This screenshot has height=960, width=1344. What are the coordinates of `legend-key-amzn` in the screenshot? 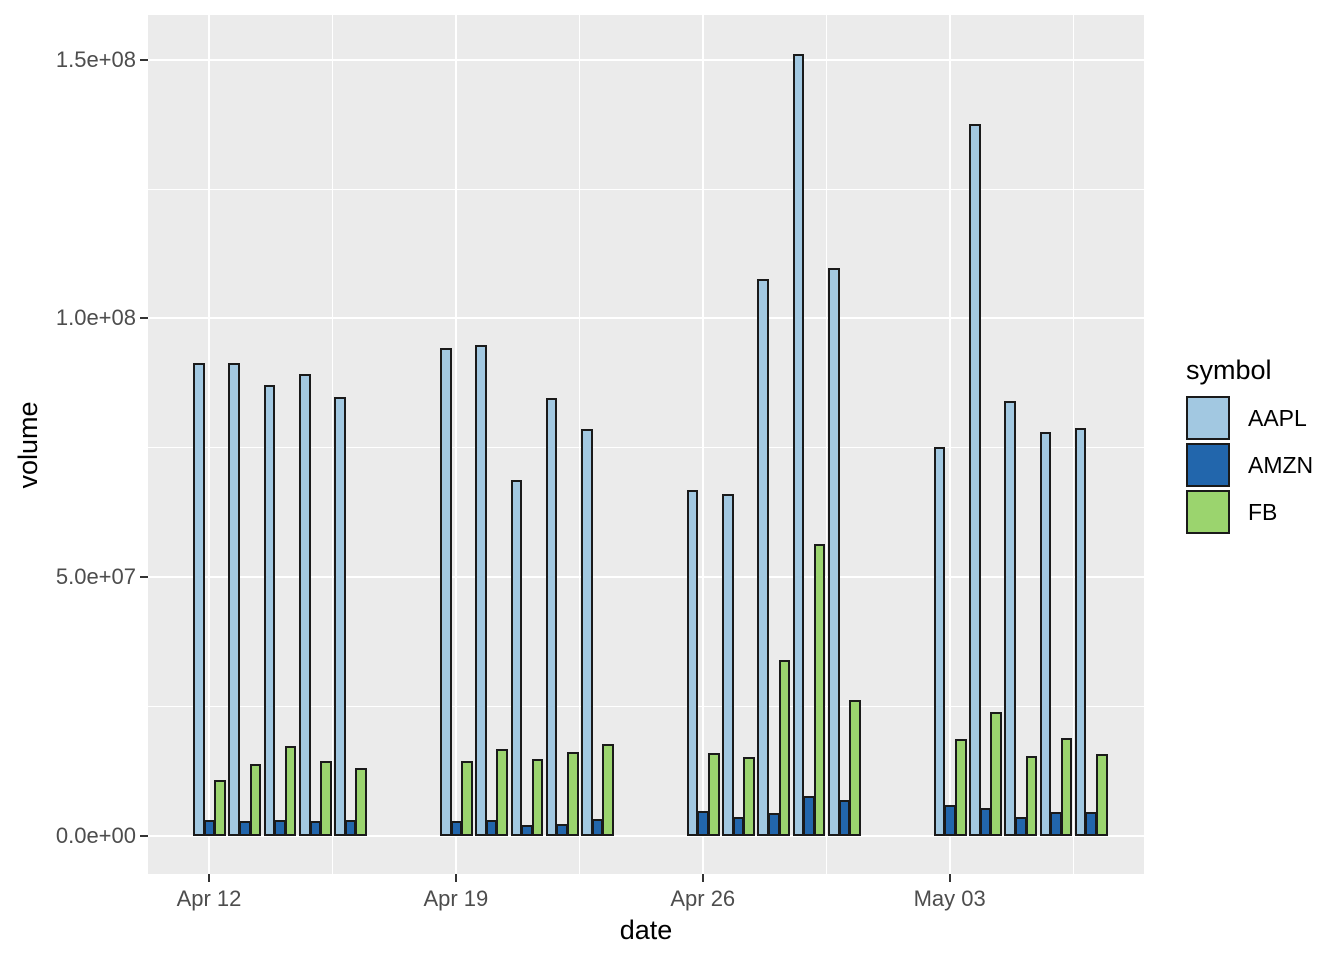 It's located at (1208, 465).